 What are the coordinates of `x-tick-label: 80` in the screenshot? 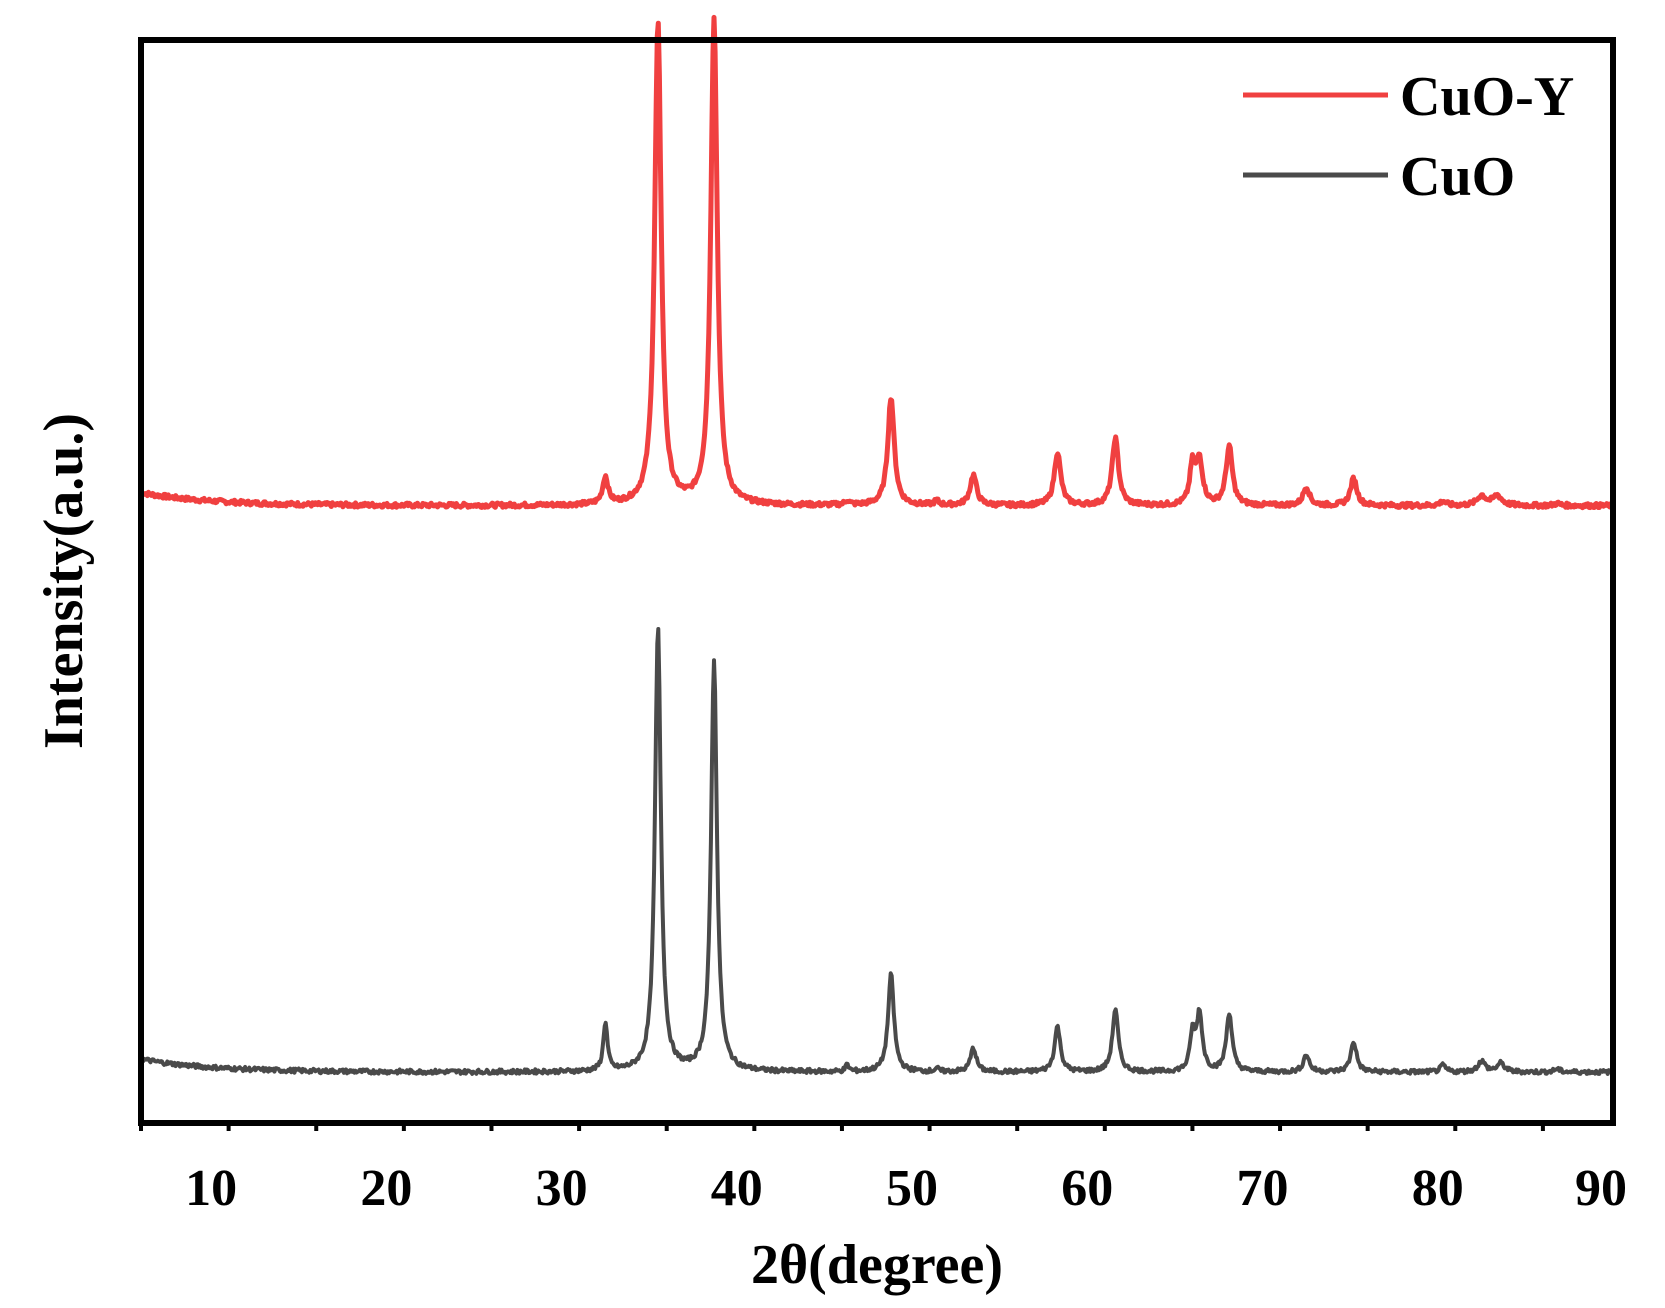 It's located at (1438, 1188).